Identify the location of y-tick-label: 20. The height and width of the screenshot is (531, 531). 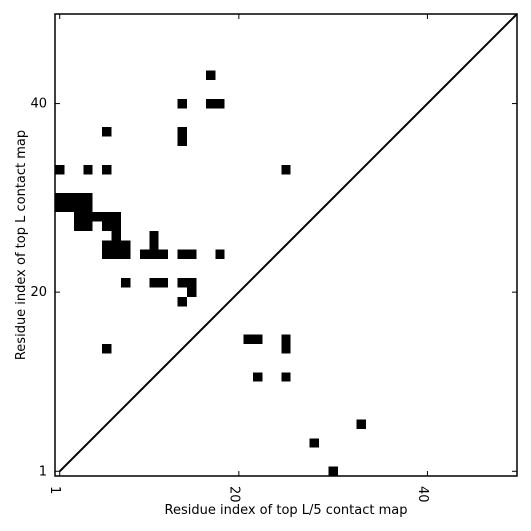
(38, 292).